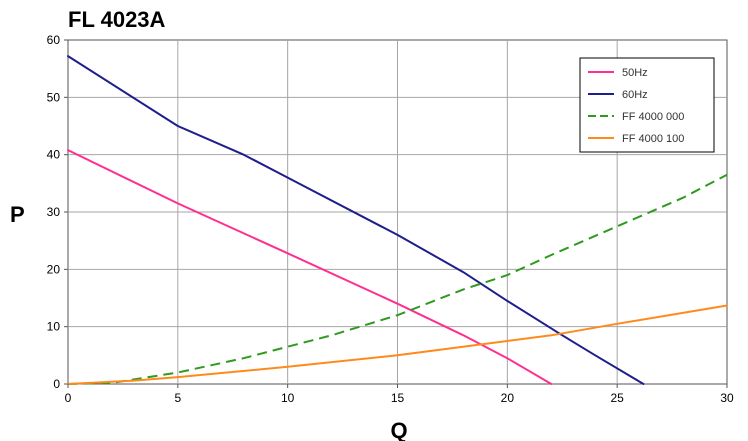  I want to click on y-tick-label: 10, so click(54, 327).